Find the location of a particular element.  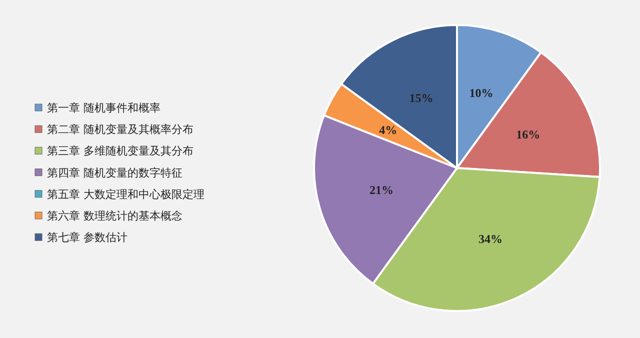

legend-label: 第二章 随机变量及其概率分布 is located at coordinates (120, 129).